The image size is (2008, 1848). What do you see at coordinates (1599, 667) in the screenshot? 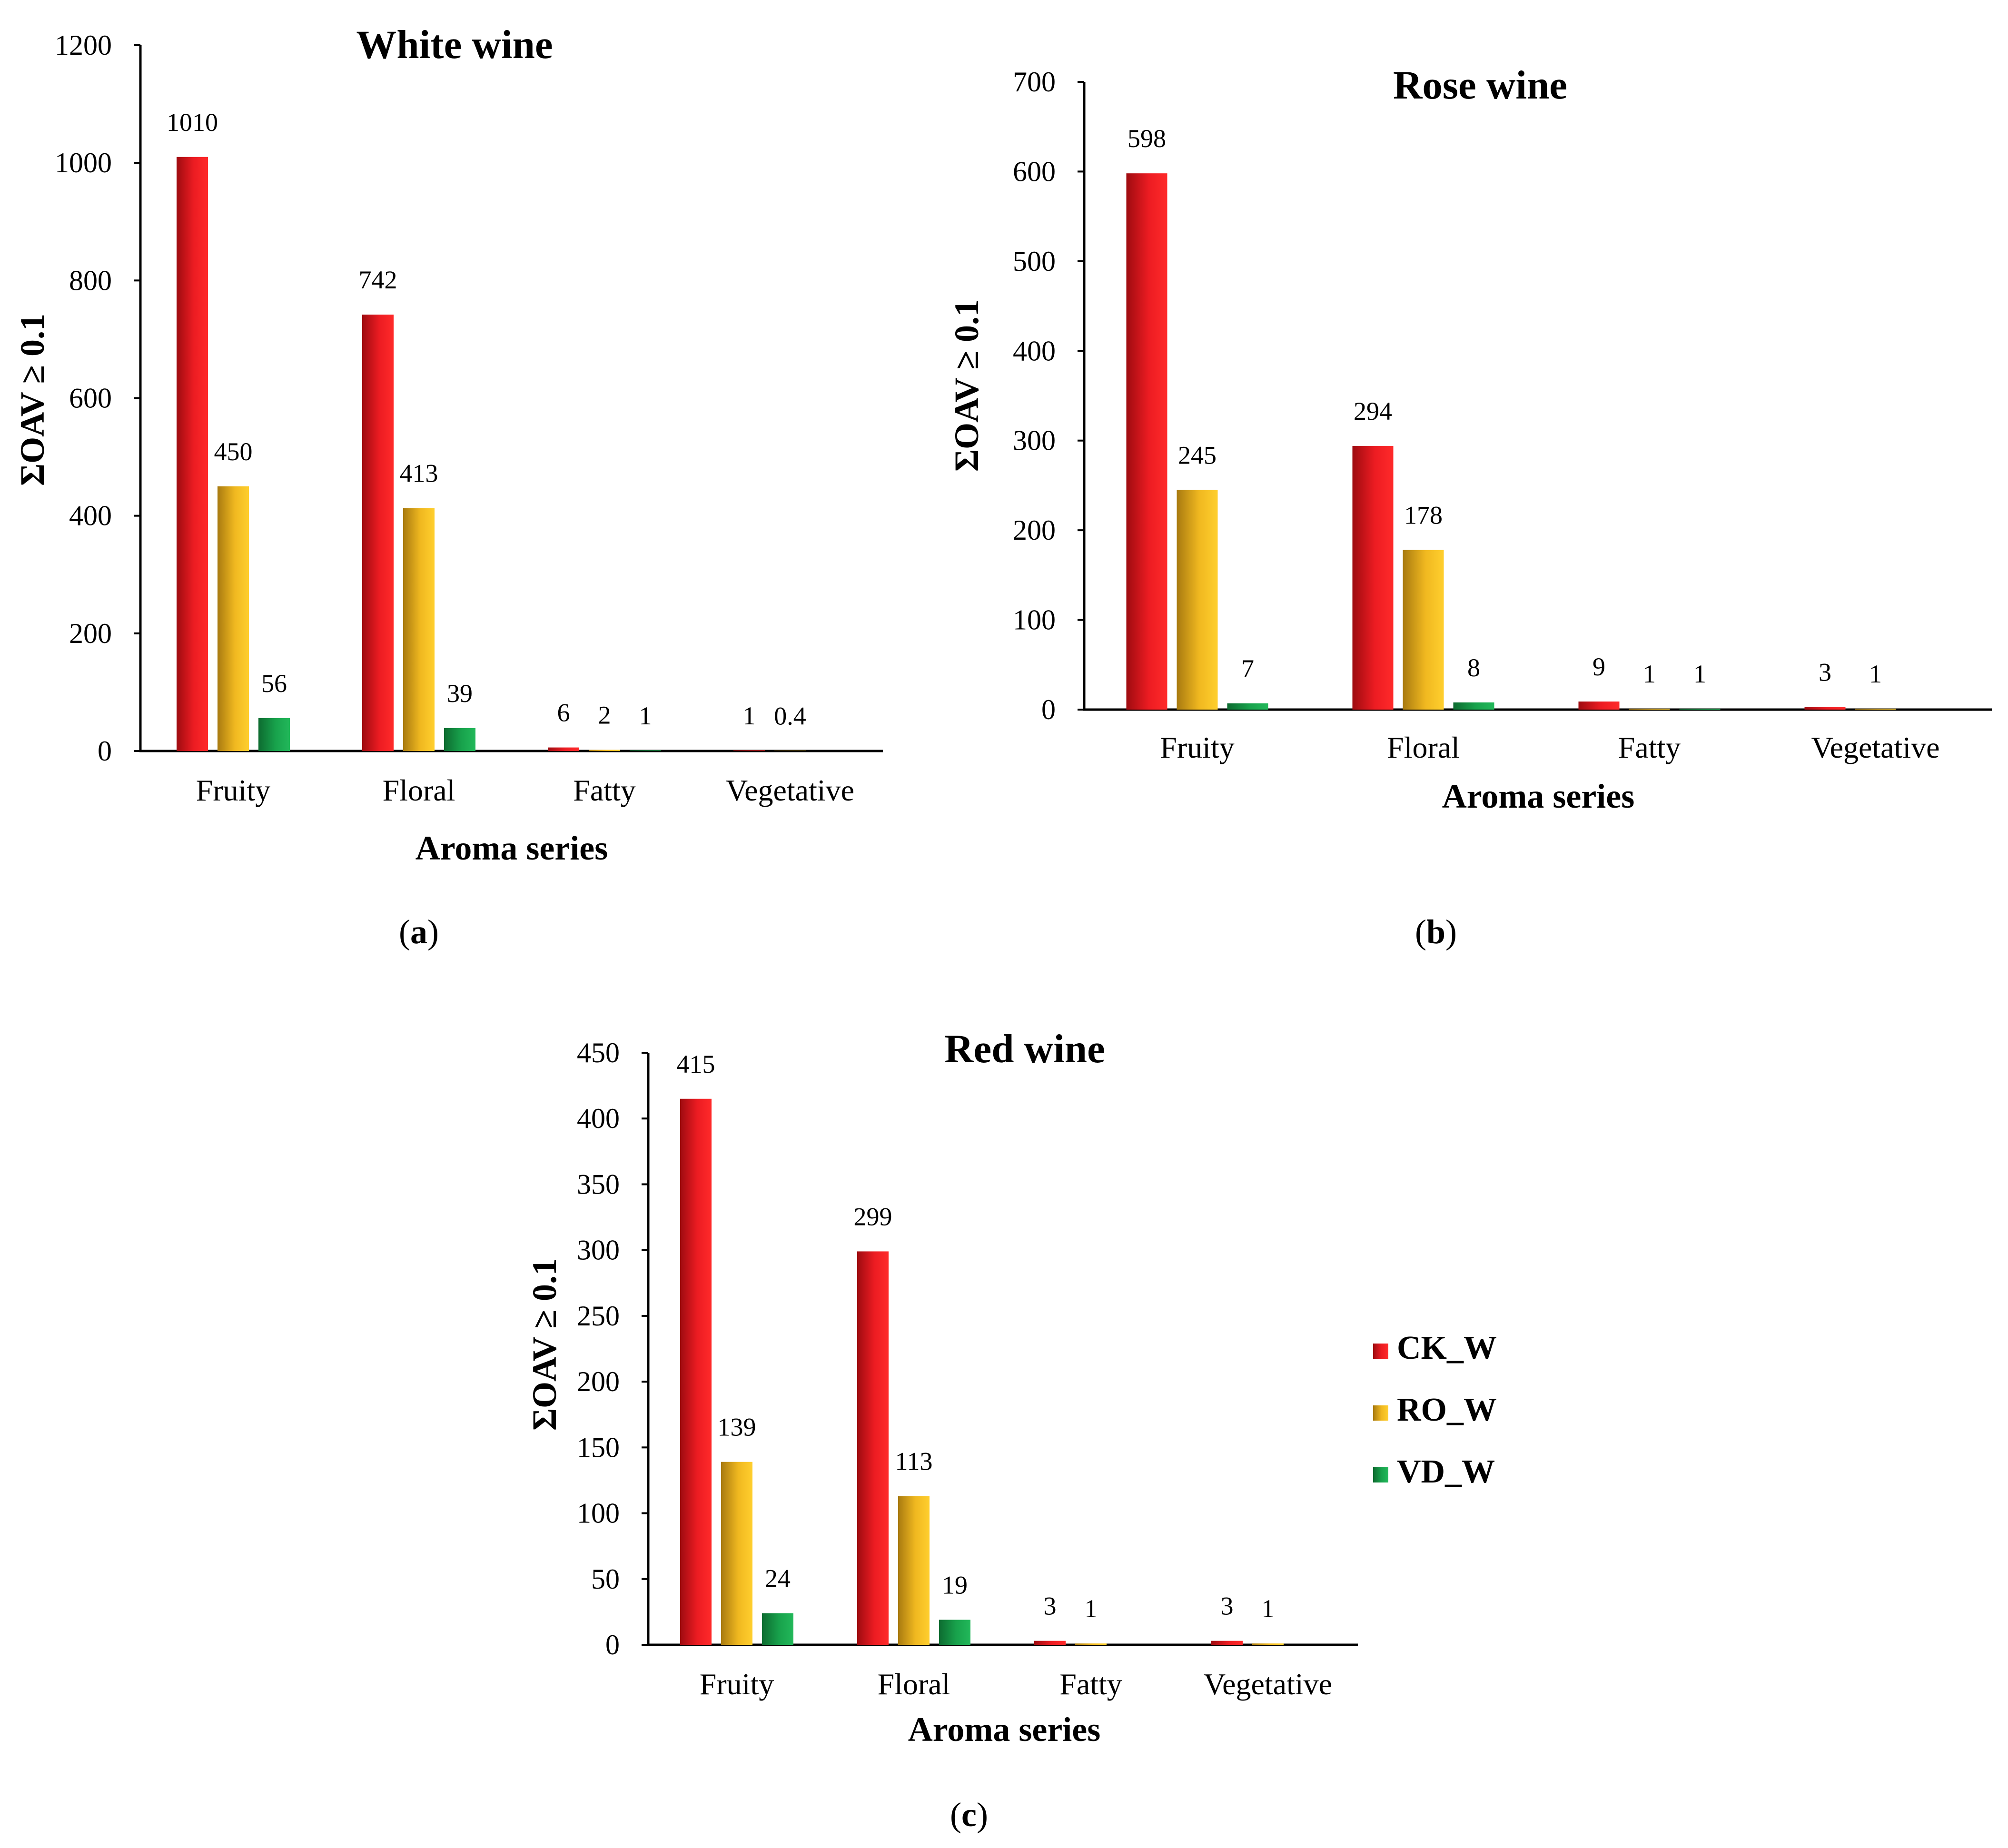
I see `data-label: 9` at bounding box center [1599, 667].